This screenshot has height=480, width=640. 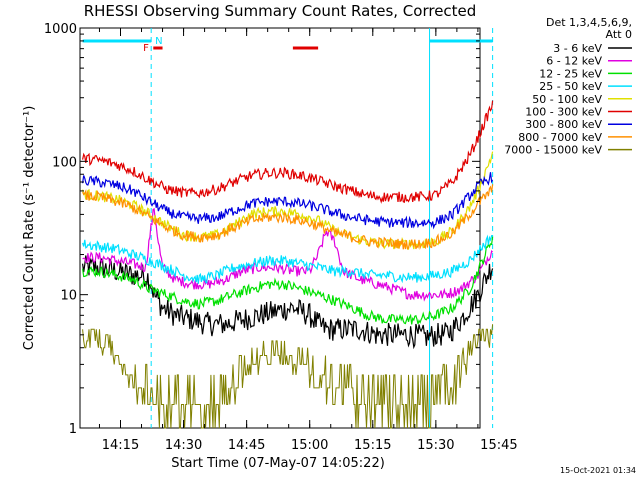 What do you see at coordinates (60, 29) in the screenshot?
I see `y-tick-label: 1000` at bounding box center [60, 29].